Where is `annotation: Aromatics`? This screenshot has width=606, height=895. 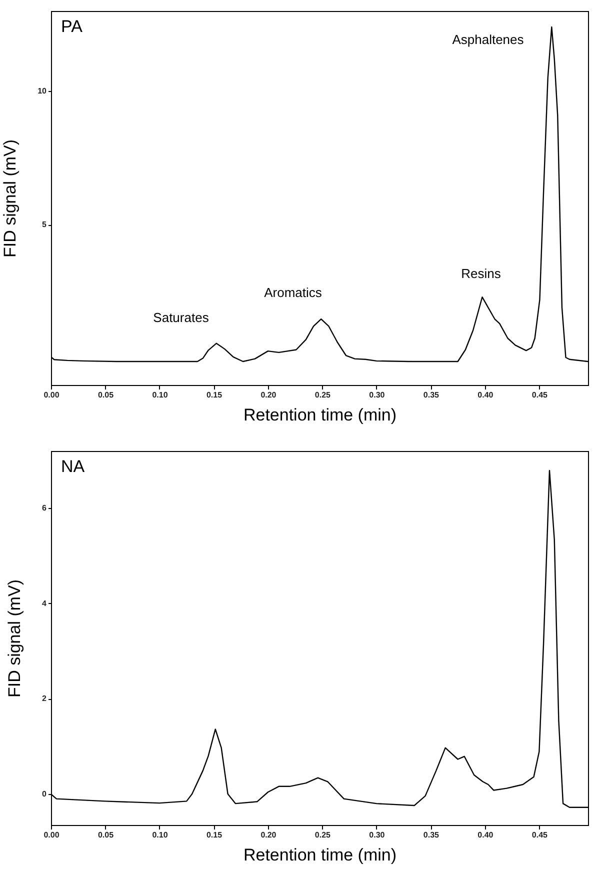
annotation: Aromatics is located at coordinates (293, 292).